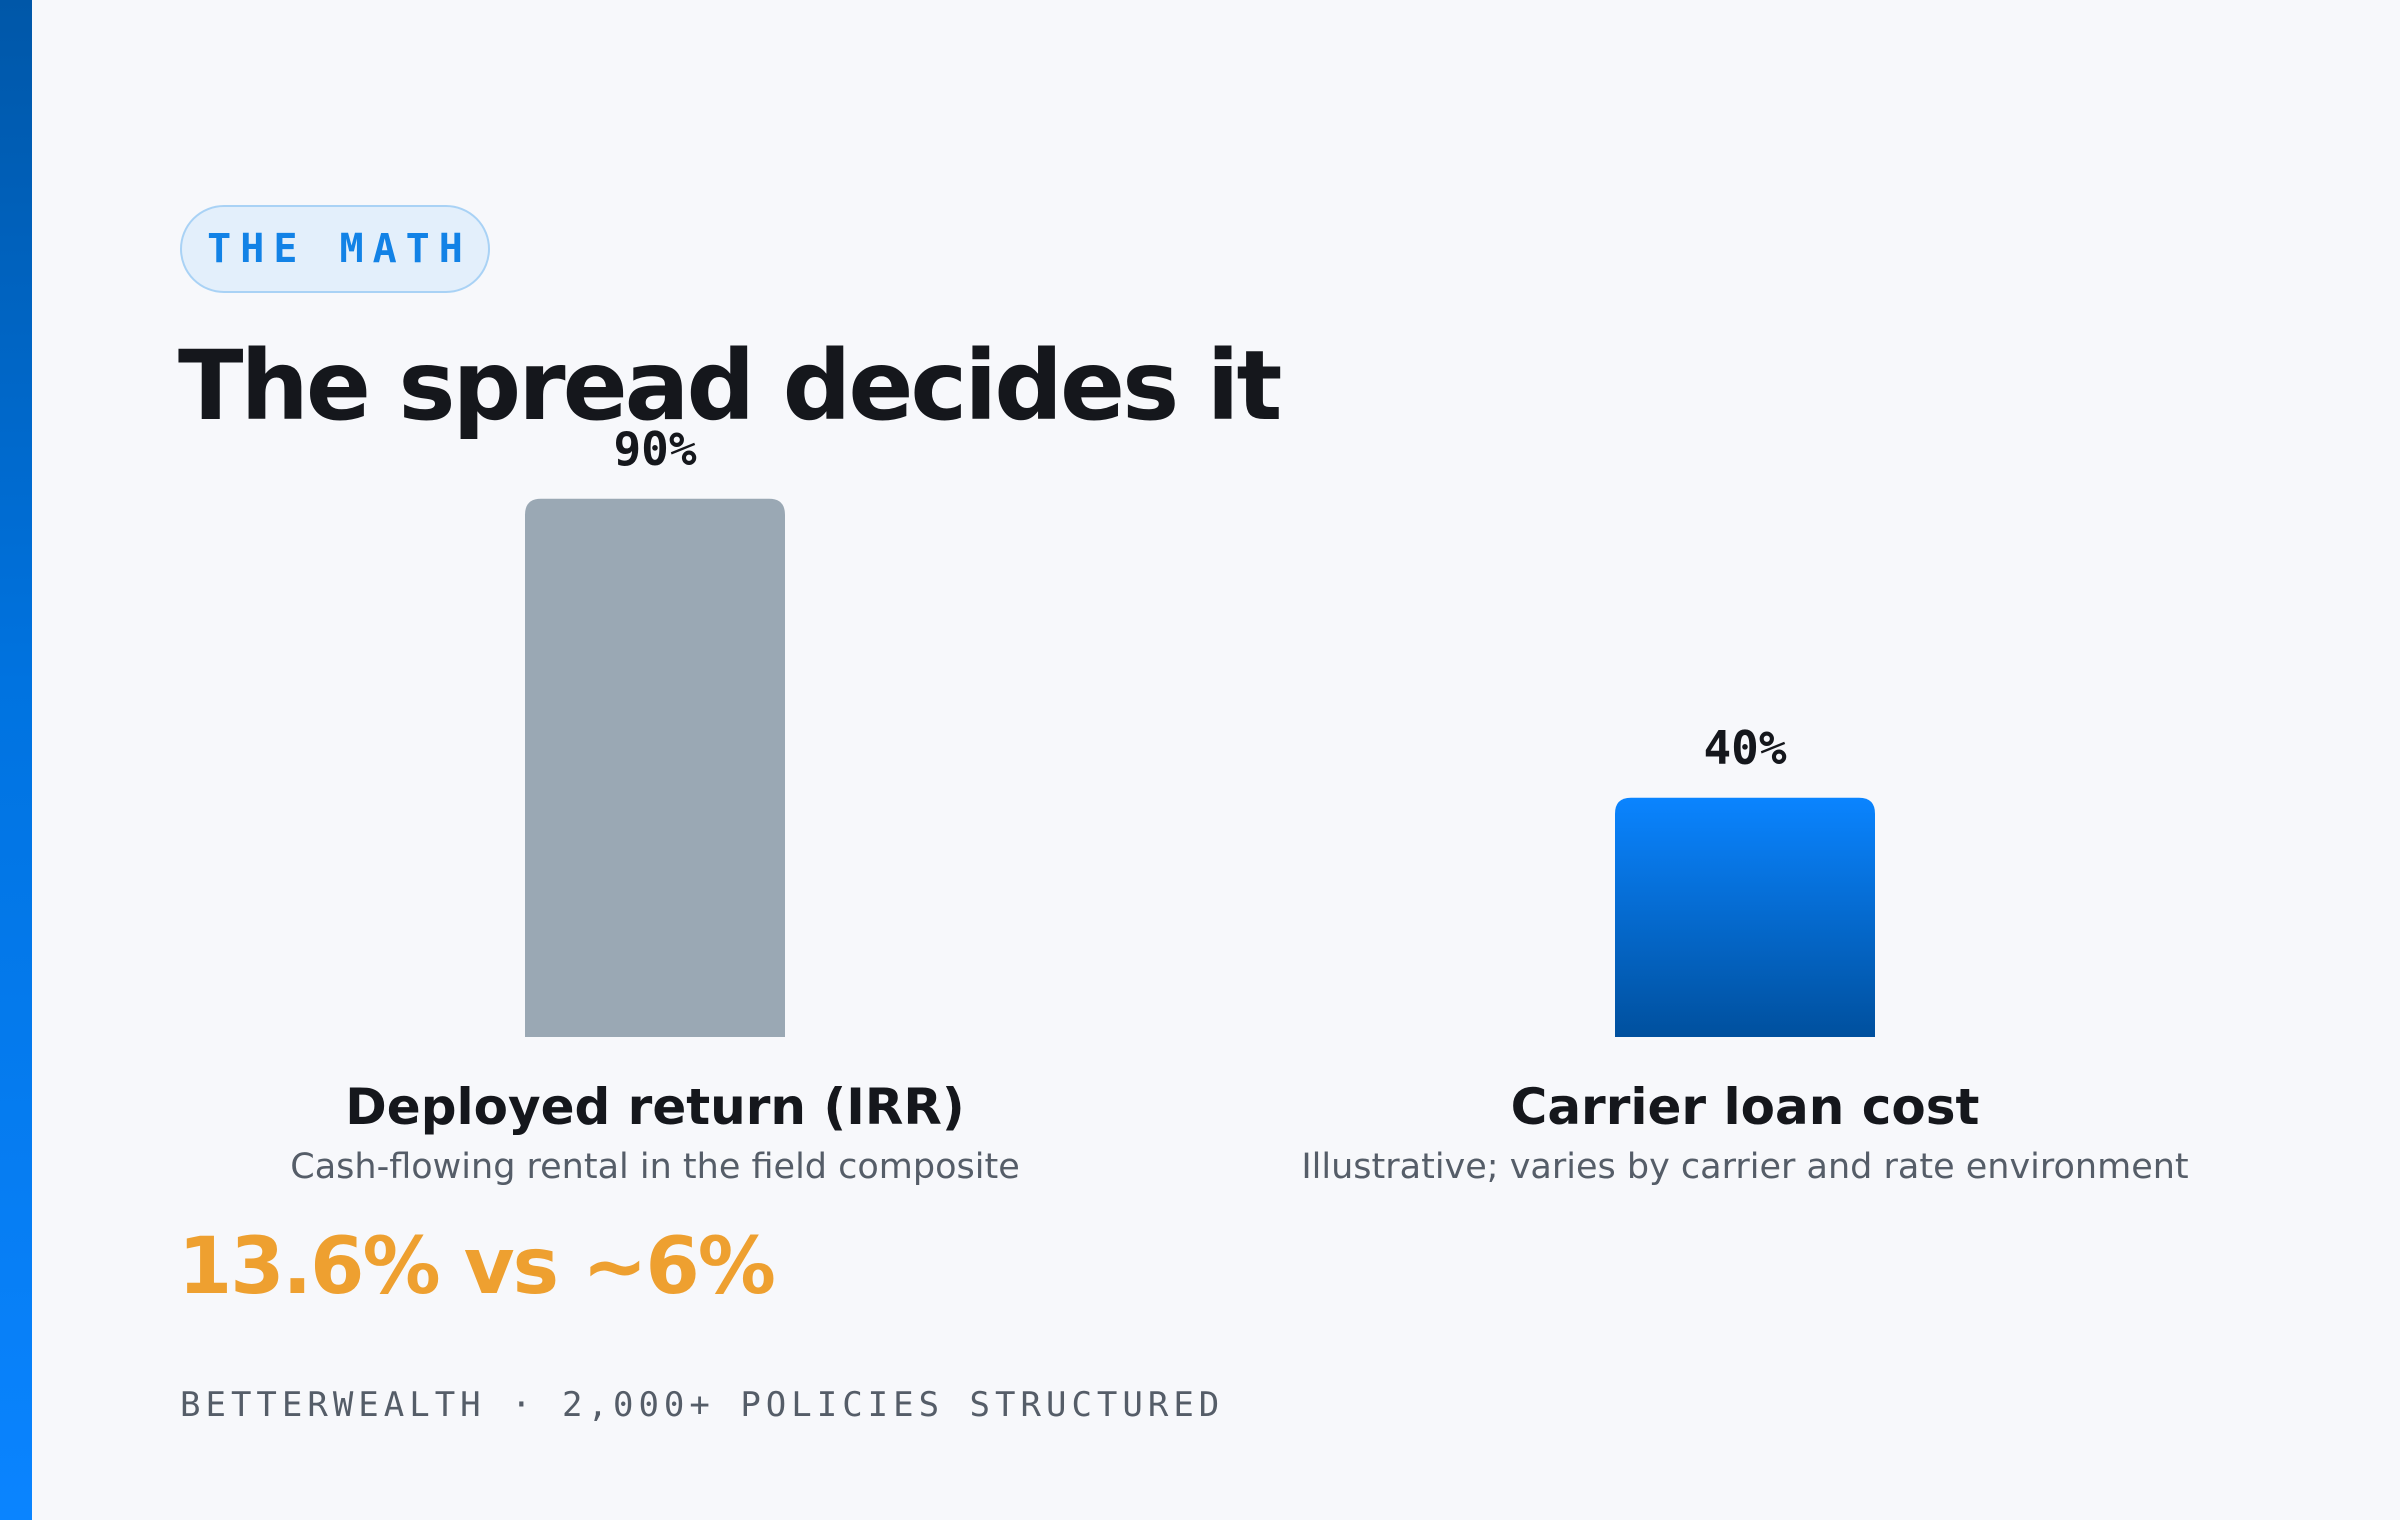  I want to click on category-label-loan-cost: Carrier loan cost, so click(1745, 1107).